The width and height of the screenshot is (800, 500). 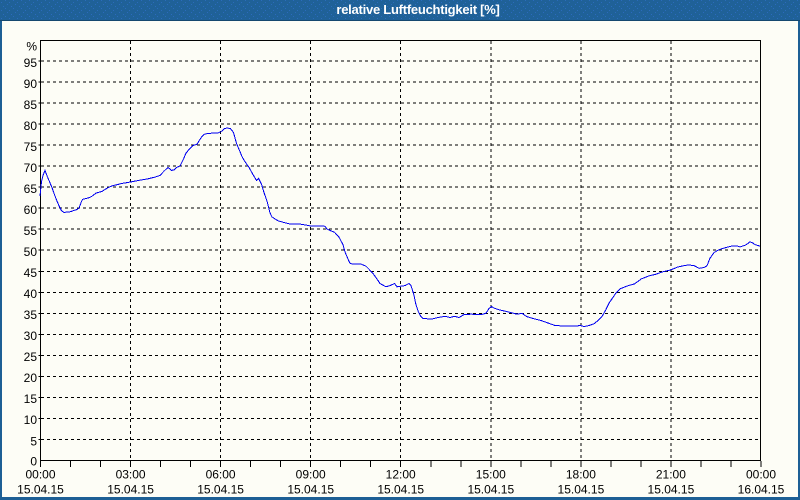 What do you see at coordinates (671, 475) in the screenshot?
I see `svg-text: 21:00` at bounding box center [671, 475].